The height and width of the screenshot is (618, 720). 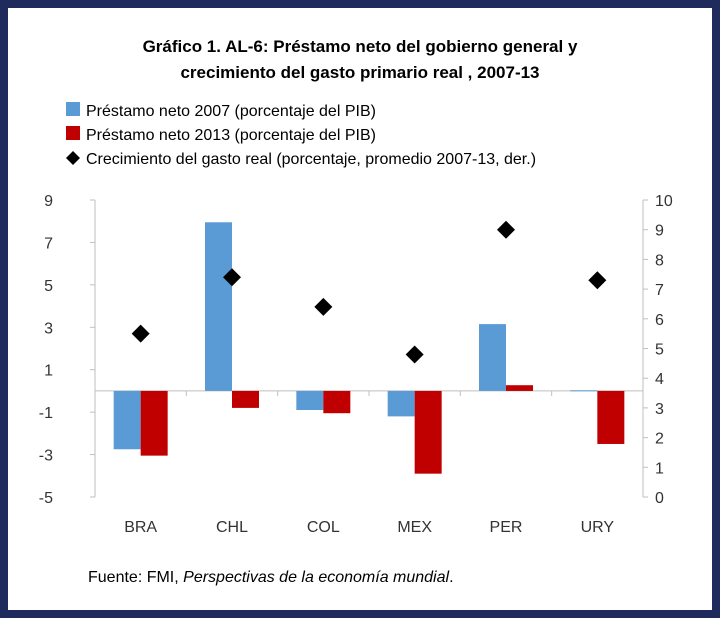 I want to click on right-tick-label: 2, so click(x=659, y=439).